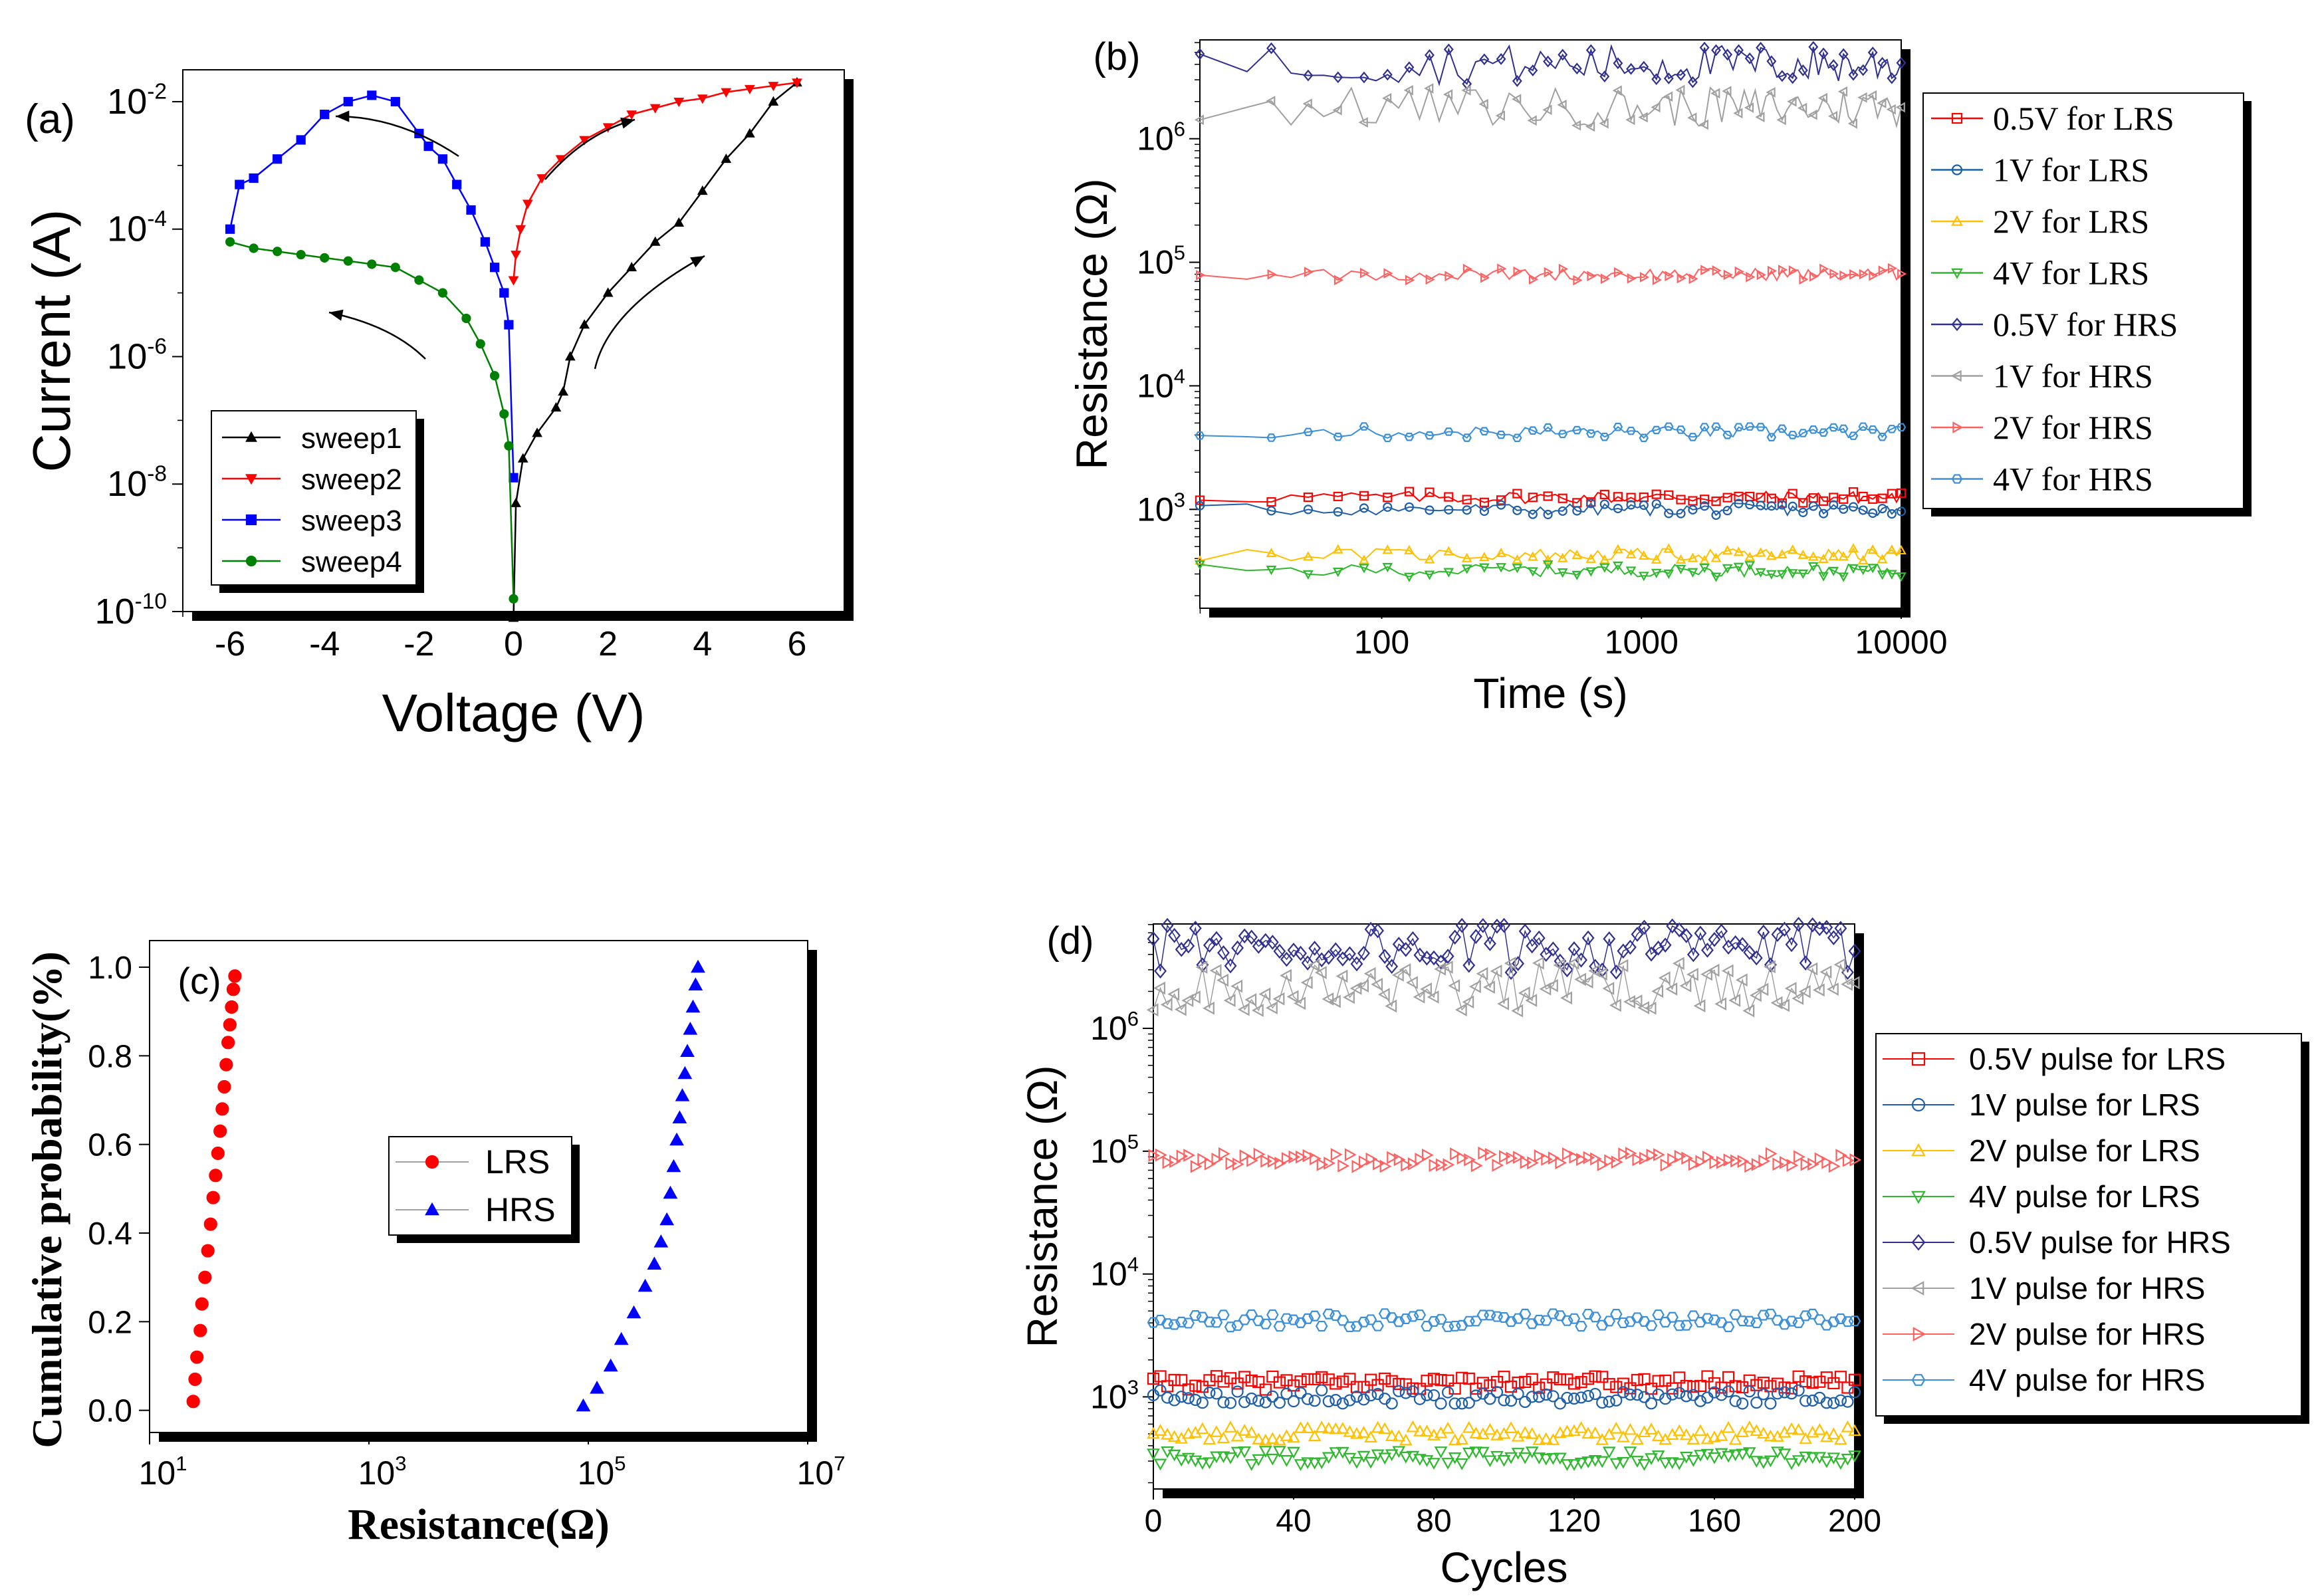 The width and height of the screenshot is (2318, 1596). What do you see at coordinates (251, 520) in the screenshot?
I see `legend-marker-sweep3` at bounding box center [251, 520].